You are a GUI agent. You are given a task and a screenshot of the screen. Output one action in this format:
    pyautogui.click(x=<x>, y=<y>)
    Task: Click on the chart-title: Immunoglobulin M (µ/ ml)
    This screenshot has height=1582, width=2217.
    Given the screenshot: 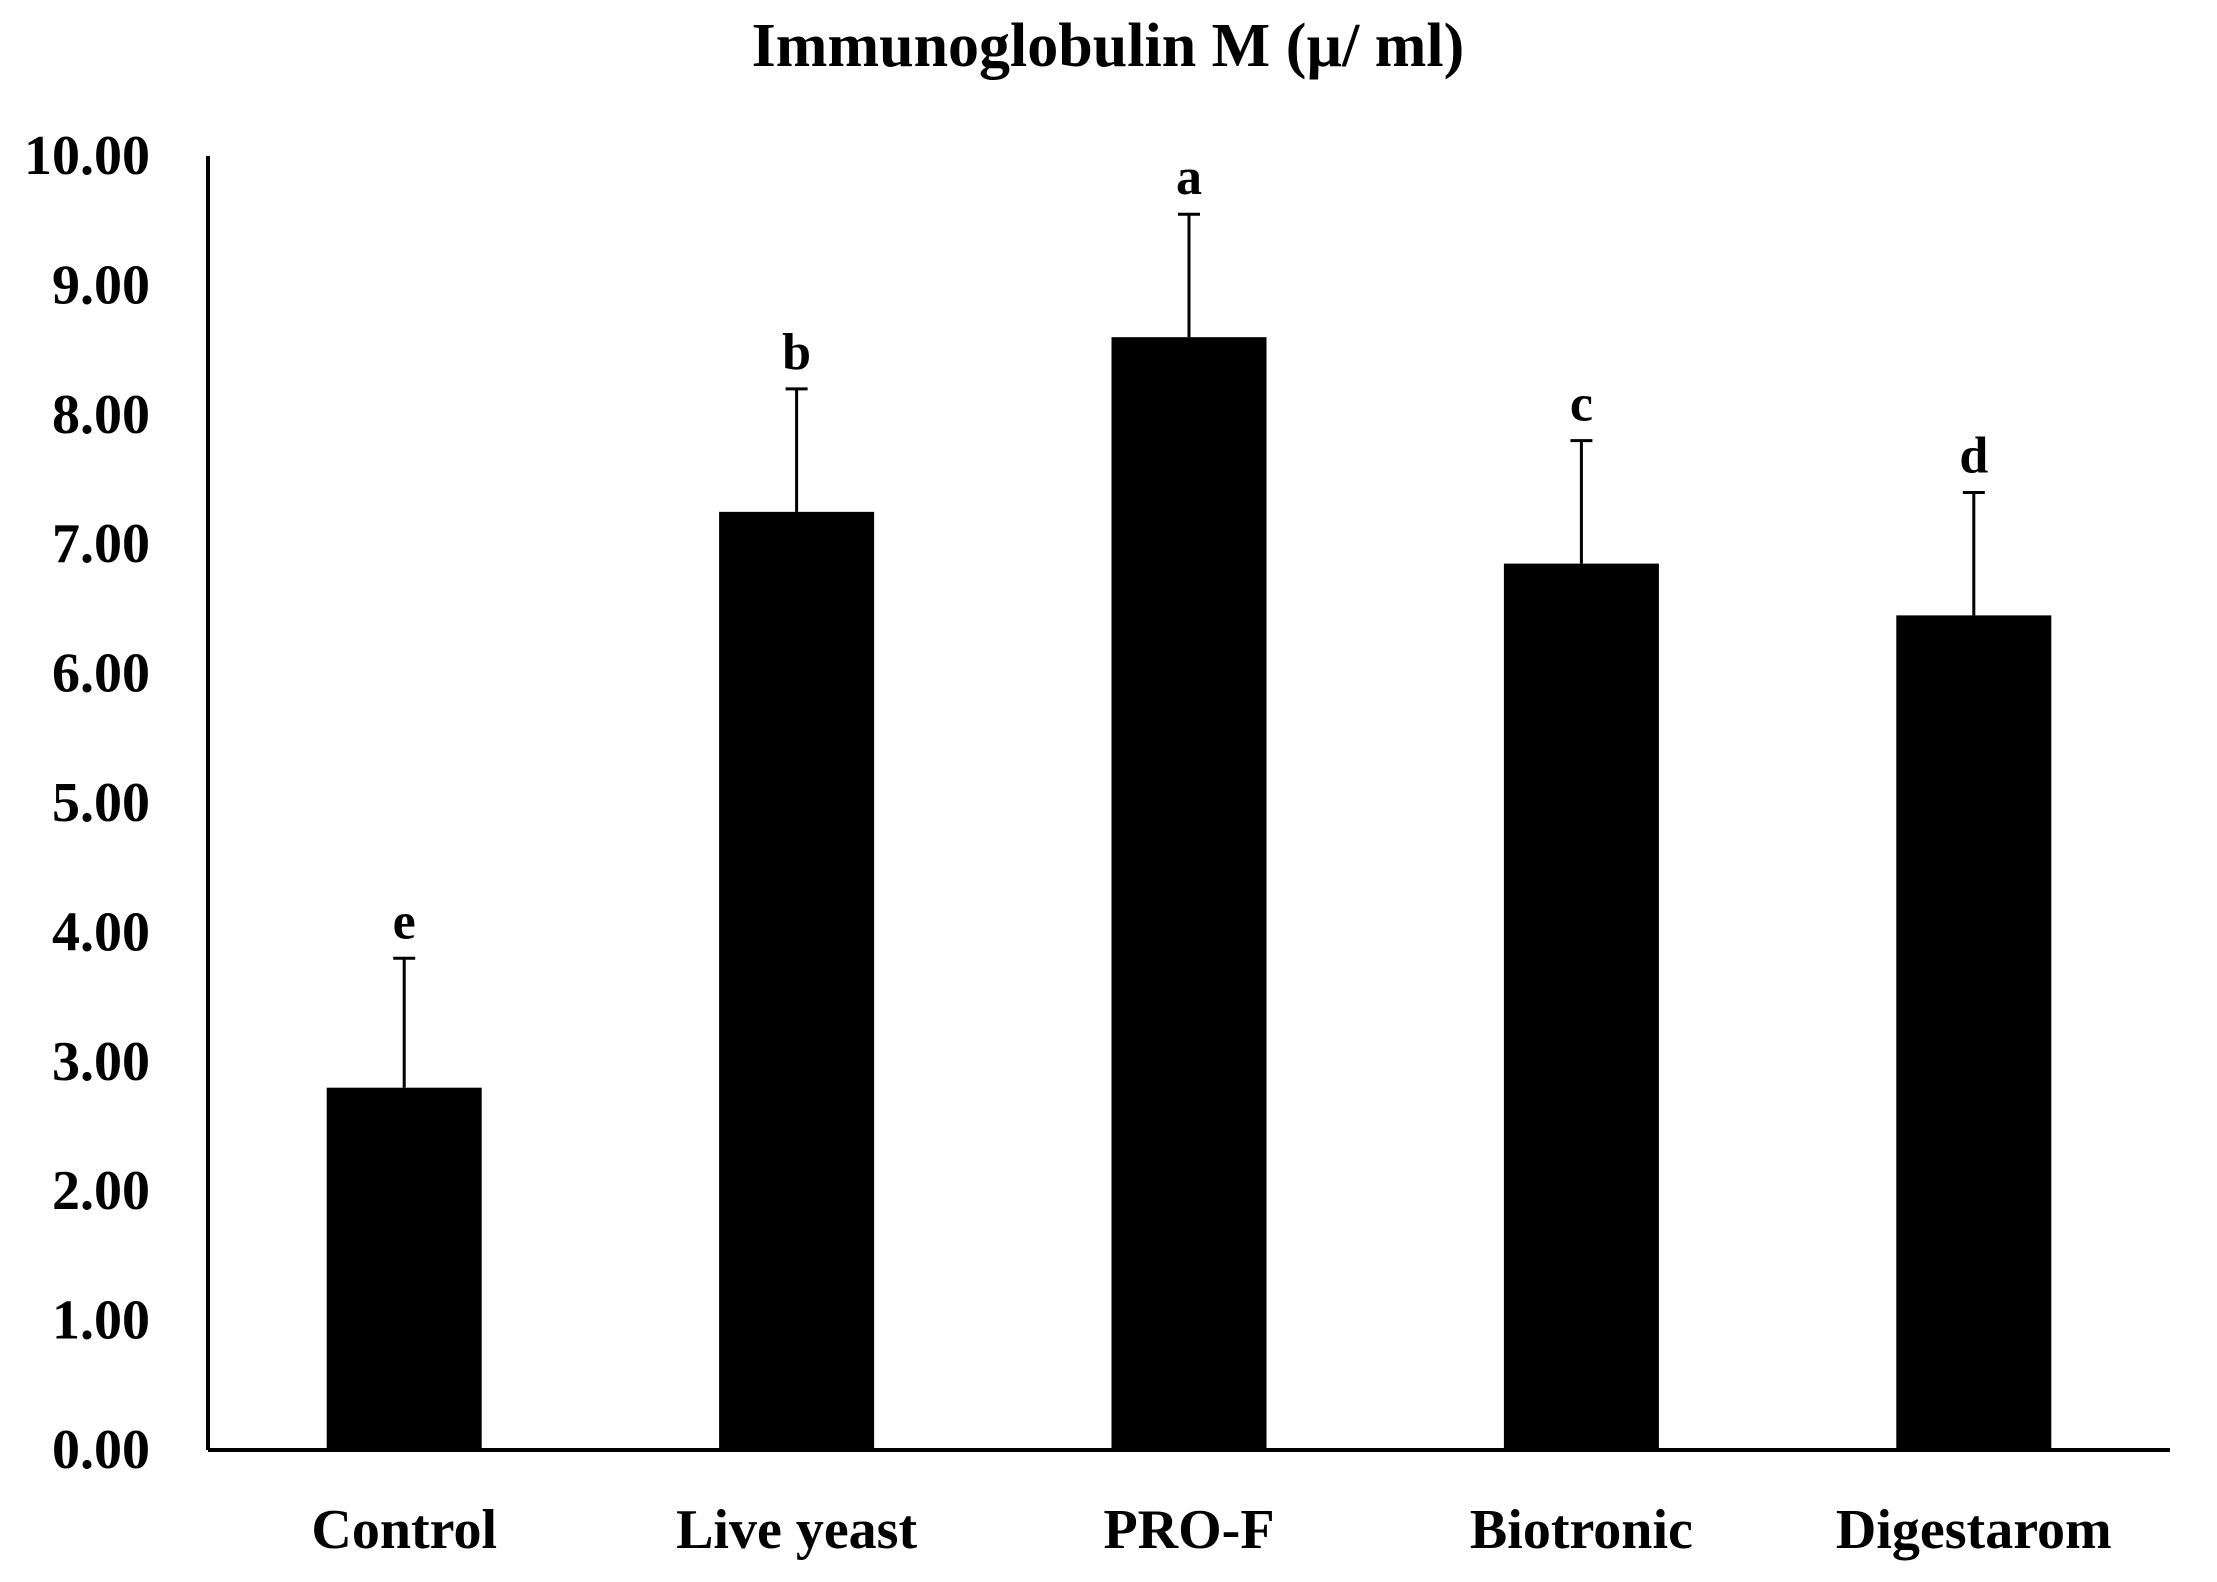 What is the action you would take?
    pyautogui.click(x=1108, y=46)
    